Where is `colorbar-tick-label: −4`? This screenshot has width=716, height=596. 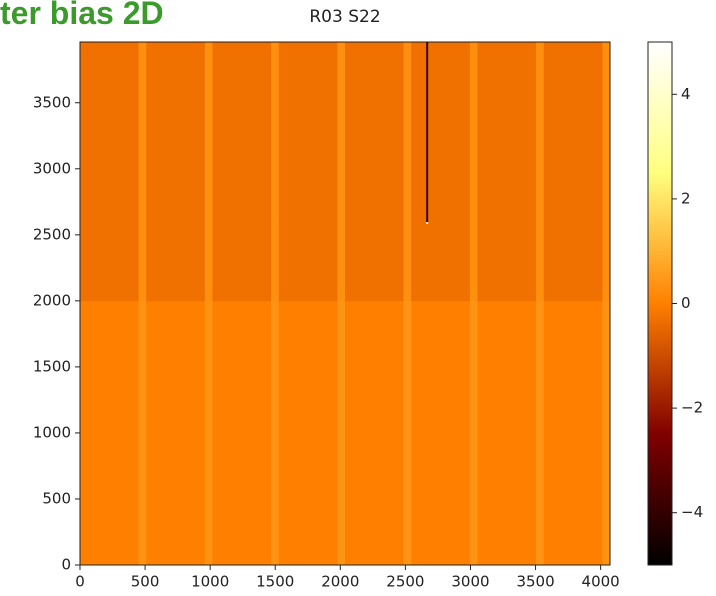
colorbar-tick-label: −4 is located at coordinates (692, 512).